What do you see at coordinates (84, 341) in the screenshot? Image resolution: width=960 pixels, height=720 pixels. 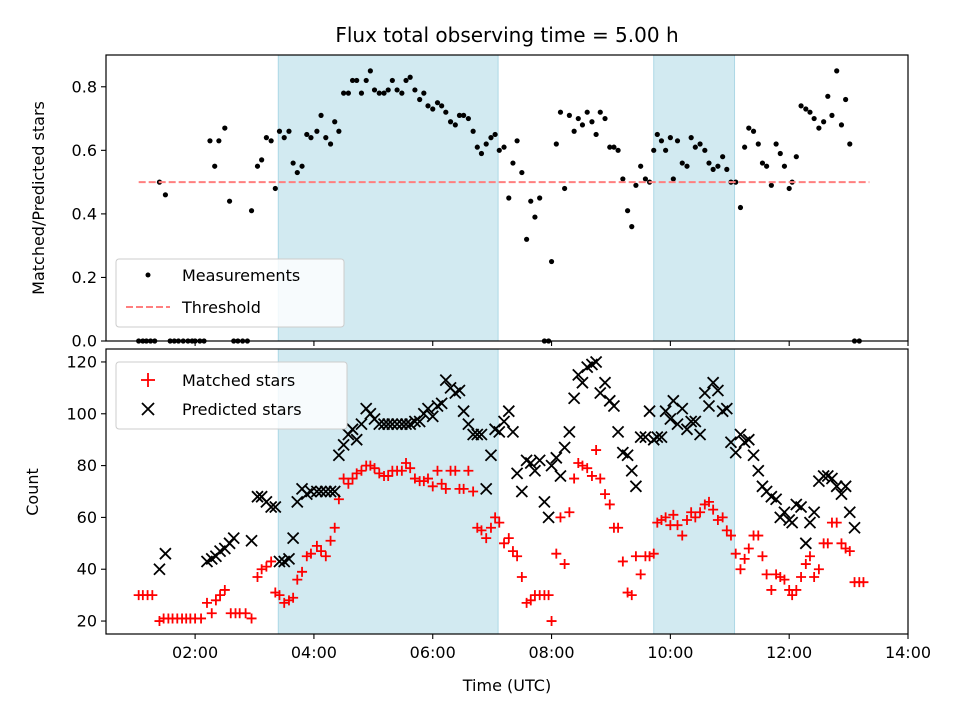 I see `y-tick-label: 0.0` at bounding box center [84, 341].